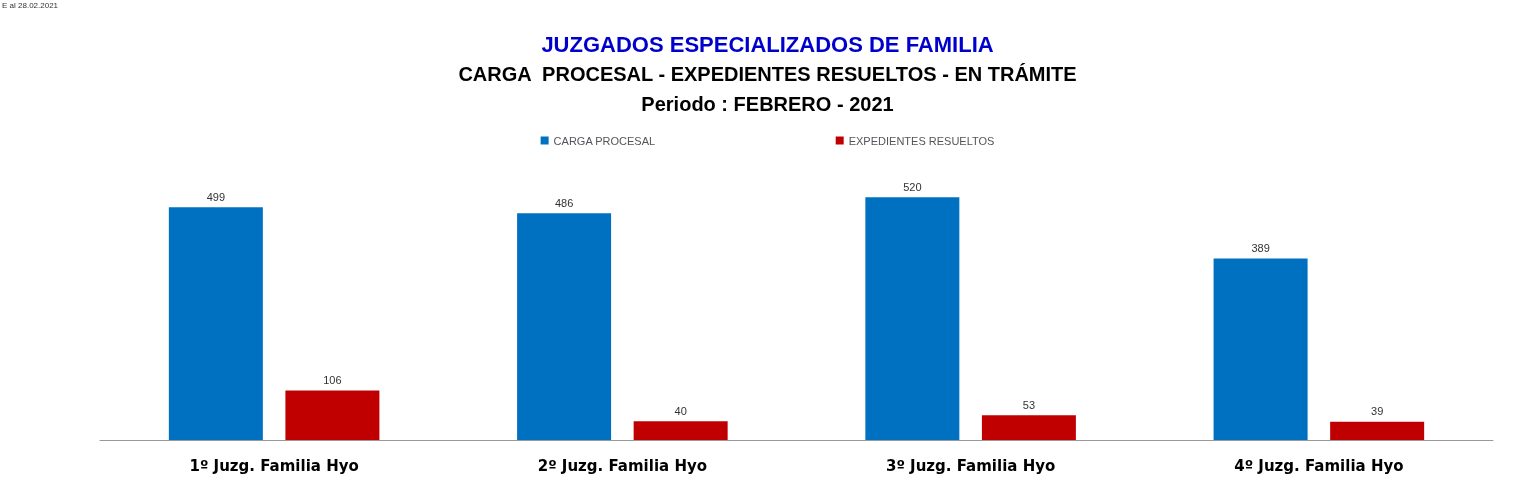  What do you see at coordinates (274, 465) in the screenshot?
I see `x-tick-label: 1º Juzg. Familia Hyo` at bounding box center [274, 465].